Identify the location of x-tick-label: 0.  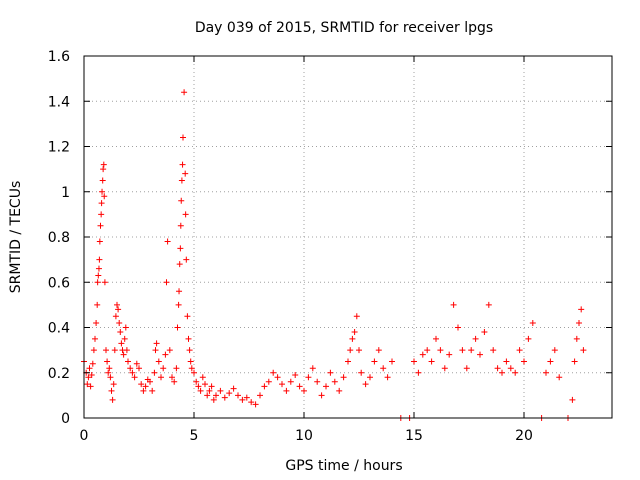
(84, 436).